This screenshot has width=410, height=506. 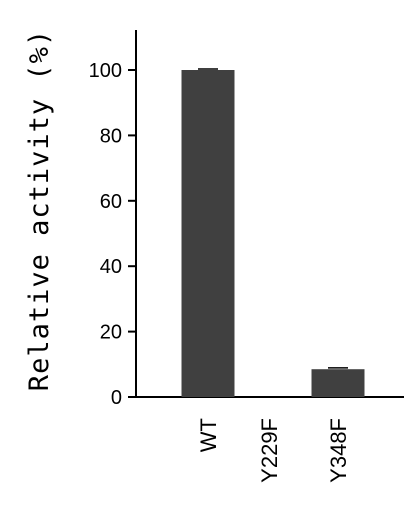 What do you see at coordinates (111, 136) in the screenshot?
I see `y-tick-label-80: 80` at bounding box center [111, 136].